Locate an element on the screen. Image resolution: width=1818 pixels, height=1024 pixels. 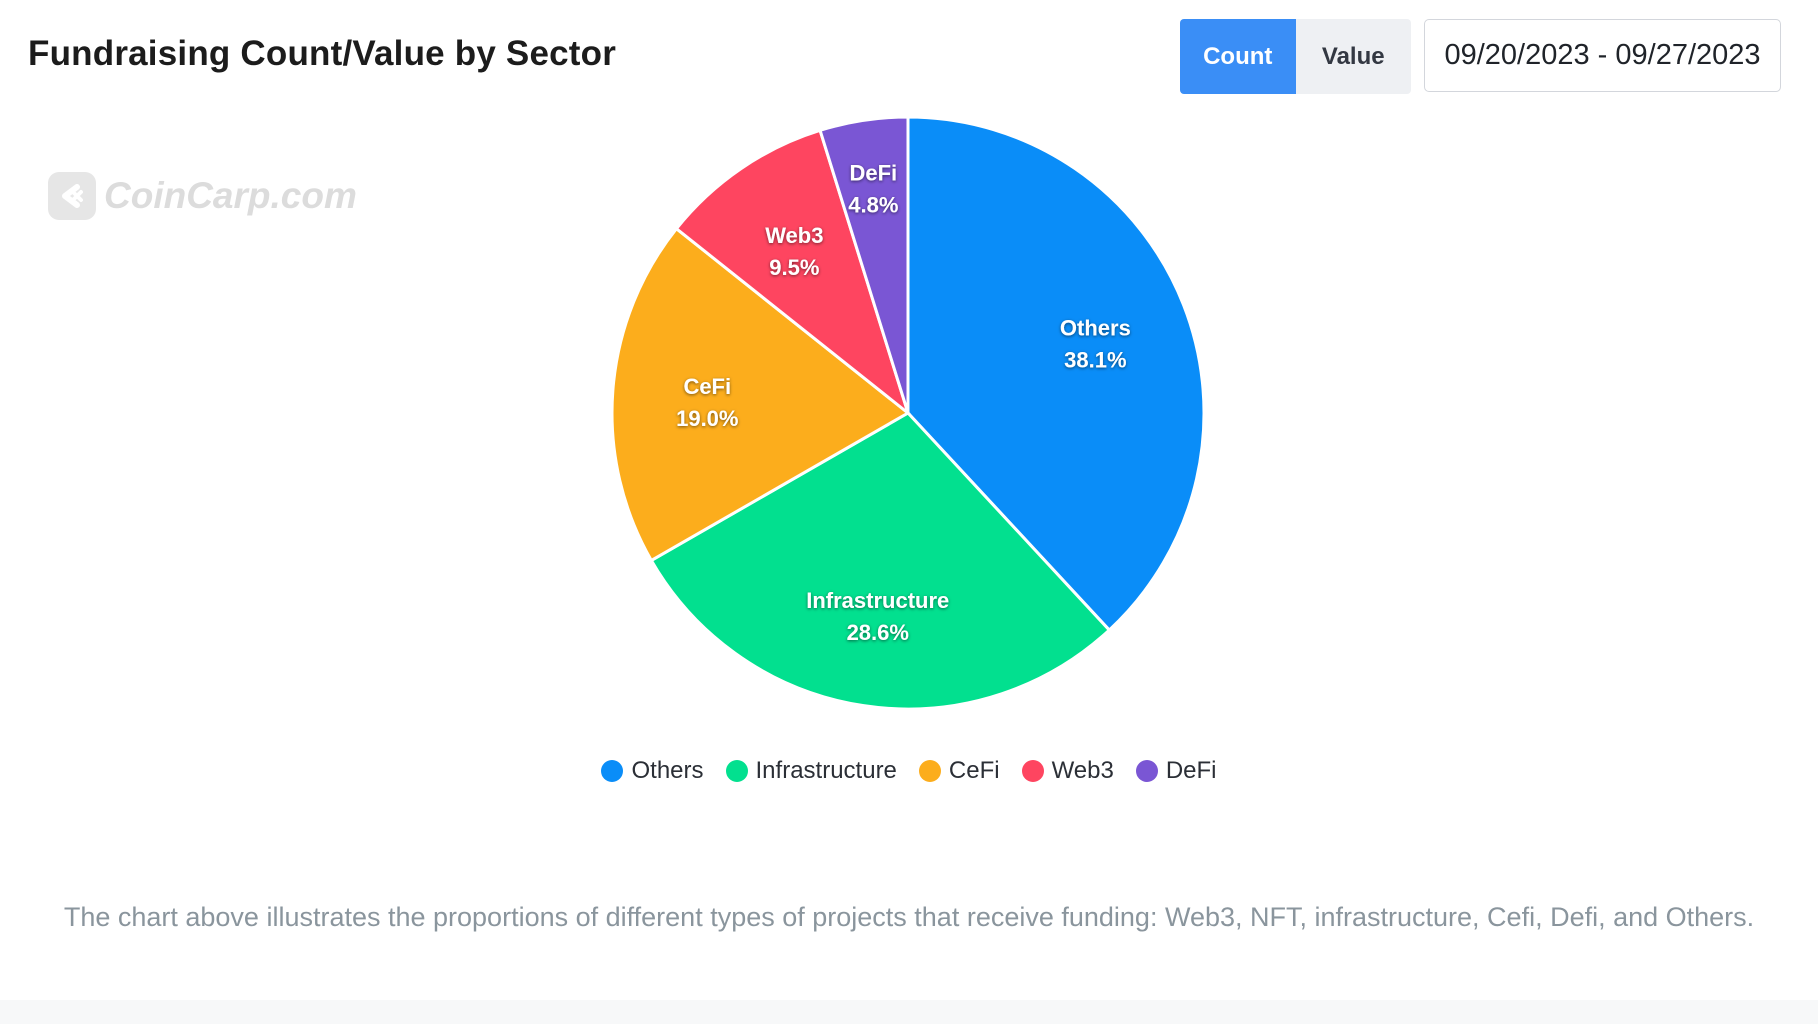
legend-item-others: Others is located at coordinates (652, 771).